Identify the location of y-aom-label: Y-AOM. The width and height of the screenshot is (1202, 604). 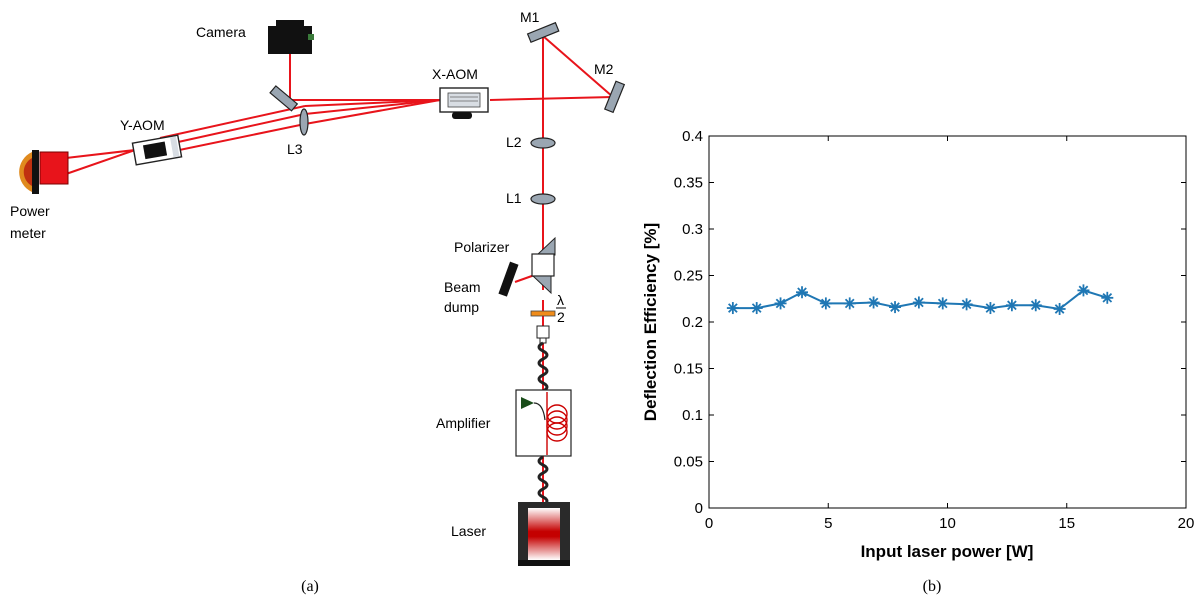
(142, 125).